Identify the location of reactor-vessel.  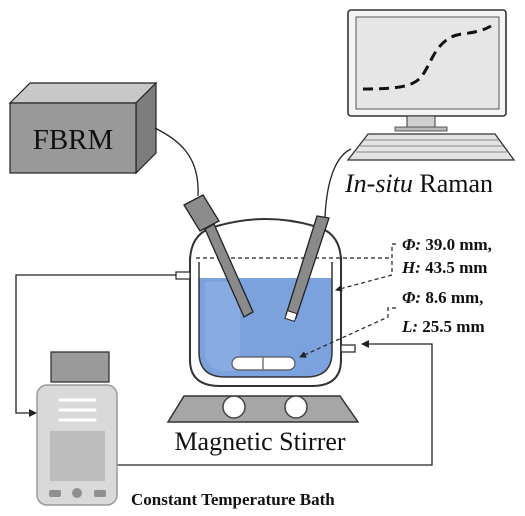
(283, 302).